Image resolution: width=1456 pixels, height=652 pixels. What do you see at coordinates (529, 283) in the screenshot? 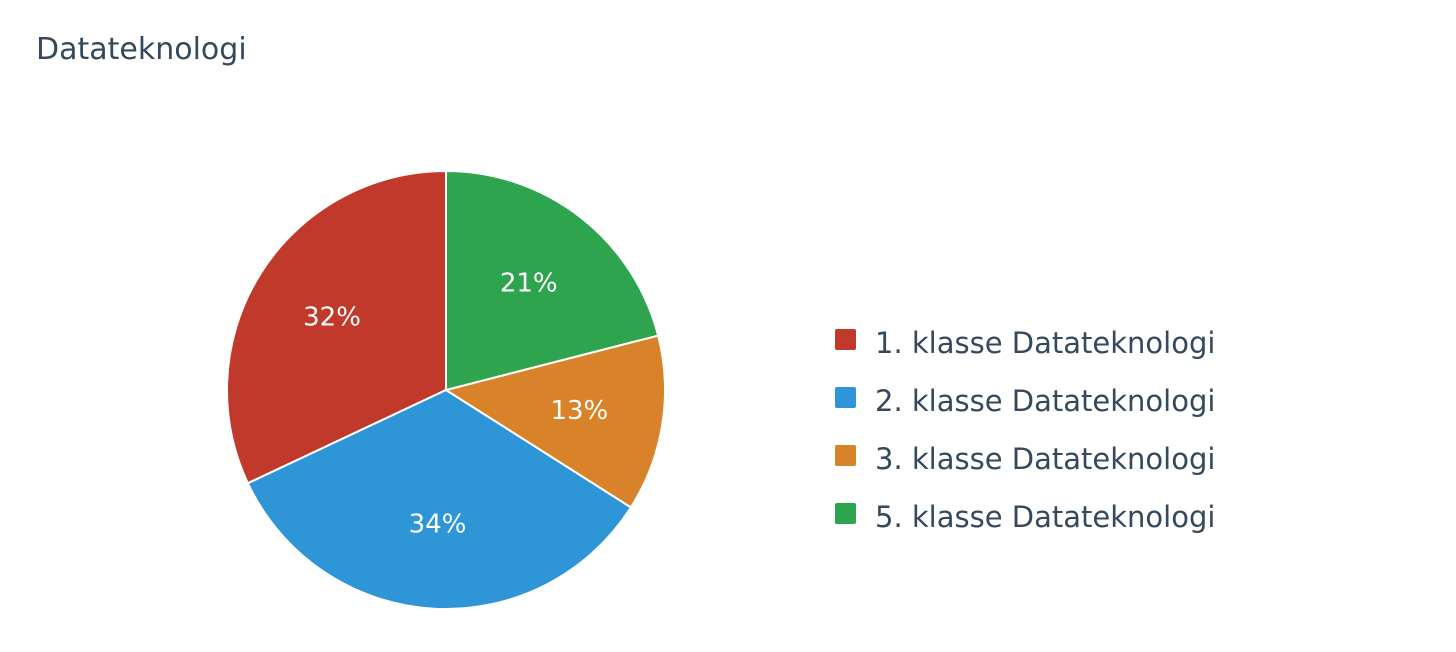
I see `slice-value-label-4: 21%` at bounding box center [529, 283].